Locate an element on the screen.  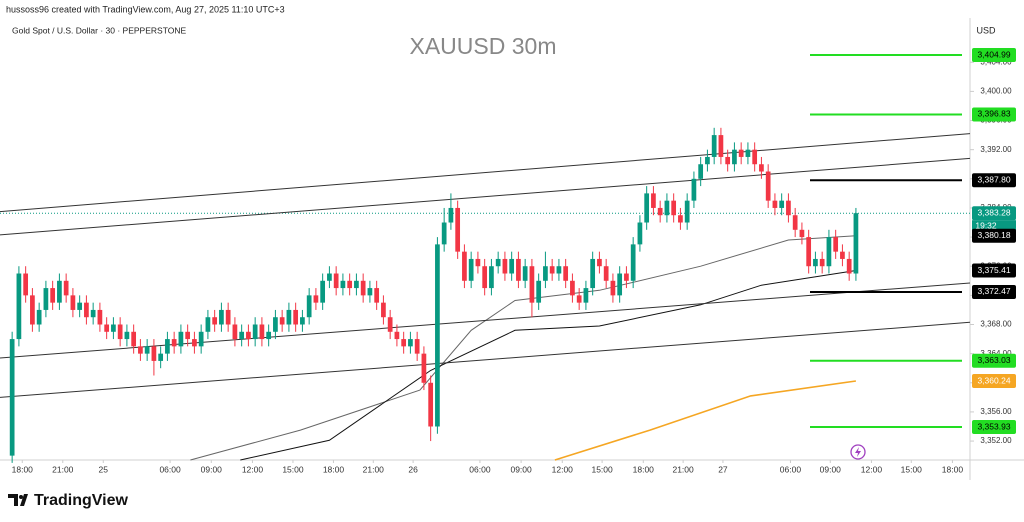
countdown: 19:32 is located at coordinates (986, 225).